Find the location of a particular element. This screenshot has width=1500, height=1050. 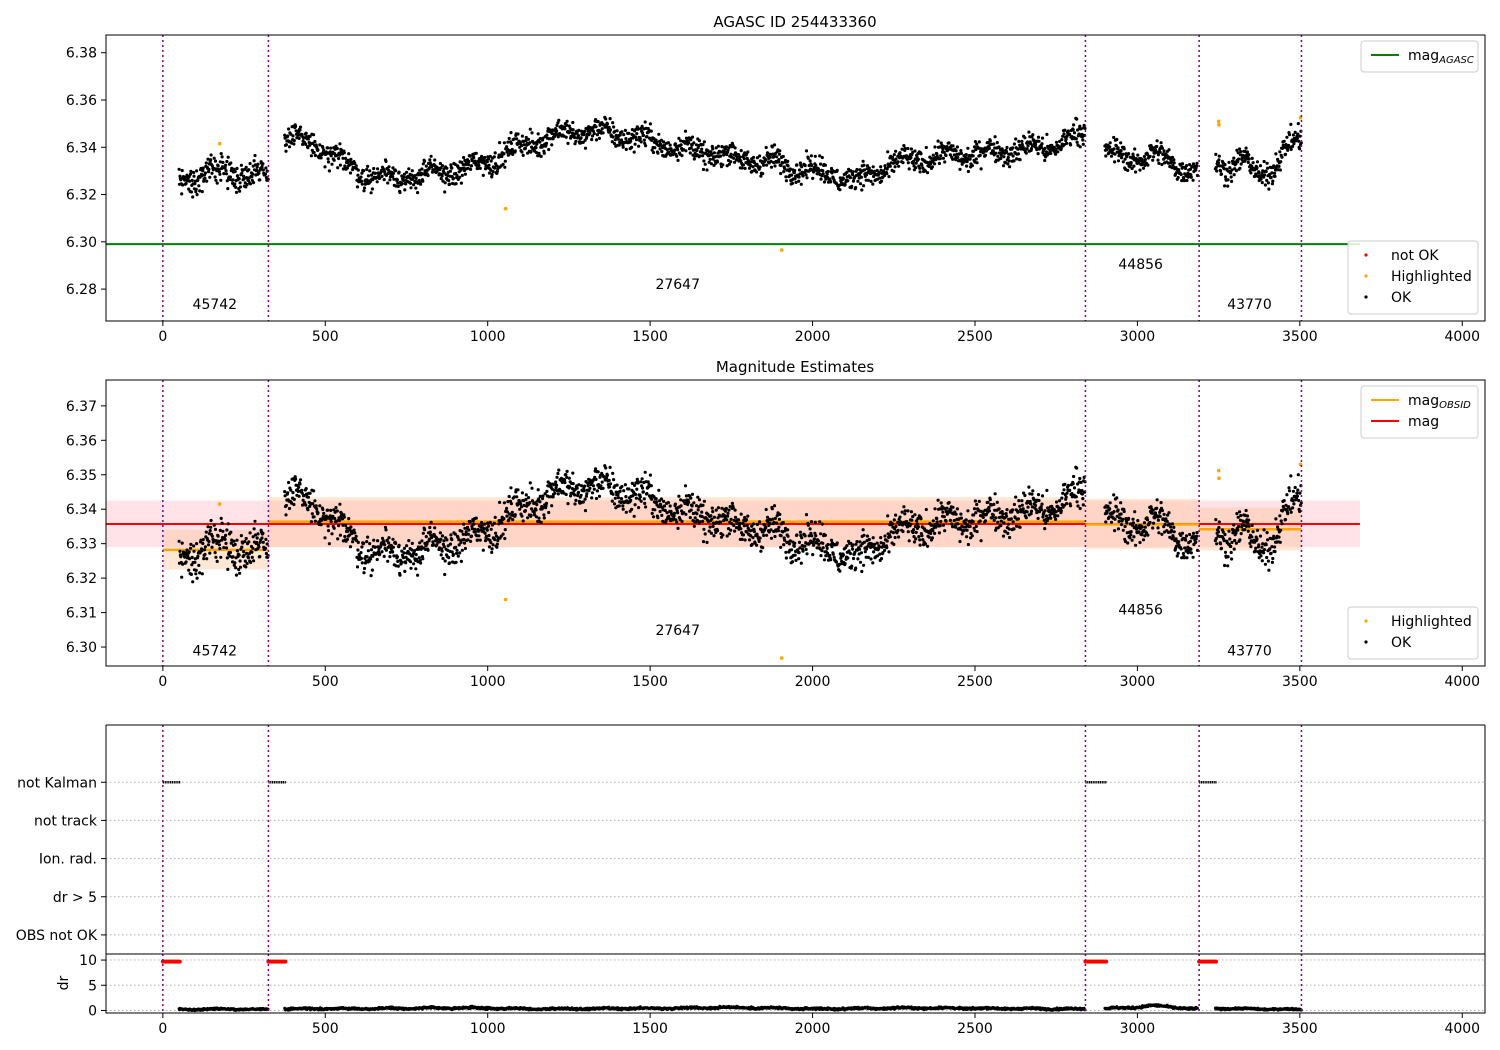

obsid-label: 43770 is located at coordinates (1249, 305).